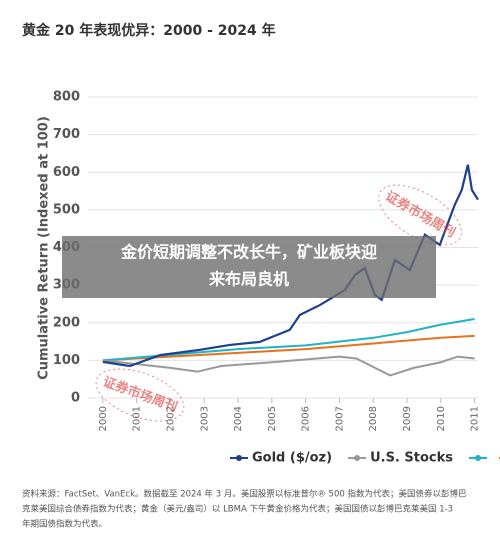  I want to click on y-tick-label: 500, so click(66, 209).